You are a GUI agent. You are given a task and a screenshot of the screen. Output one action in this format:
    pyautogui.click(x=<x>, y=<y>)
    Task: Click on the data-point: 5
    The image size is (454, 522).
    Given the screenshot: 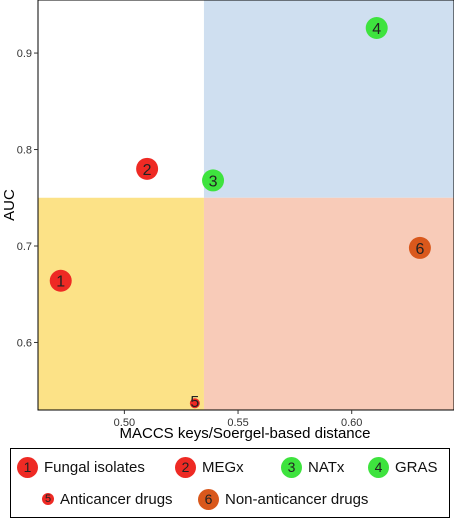 What is the action you would take?
    pyautogui.click(x=194, y=402)
    